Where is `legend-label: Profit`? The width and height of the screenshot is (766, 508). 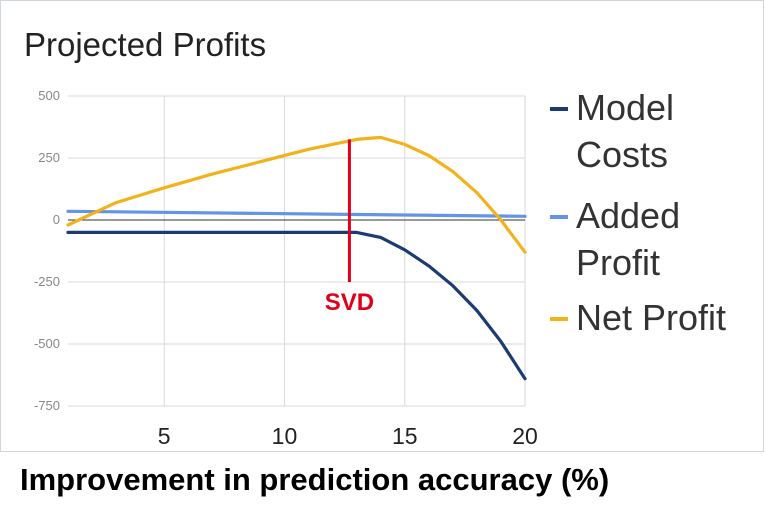 legend-label: Profit is located at coordinates (618, 262).